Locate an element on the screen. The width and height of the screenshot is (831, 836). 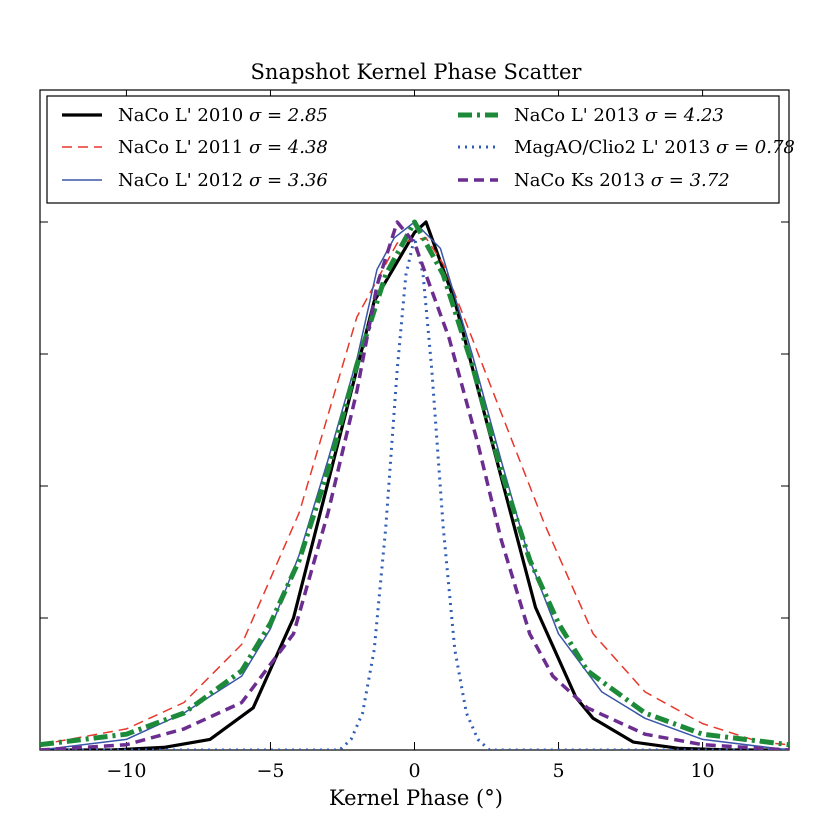
legend-sigma-value: σ = 3.72 is located at coordinates (690, 180).